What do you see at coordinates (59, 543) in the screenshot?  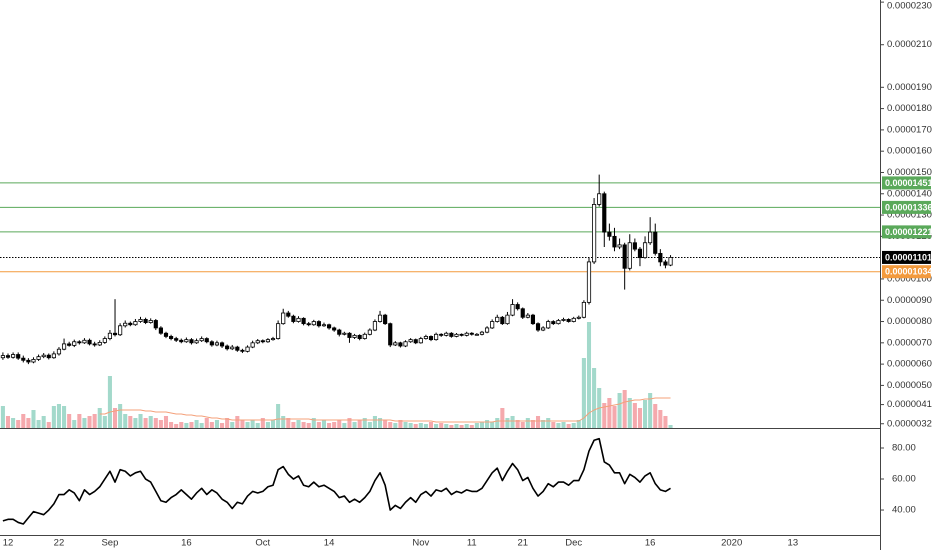 I see `x-tick-label: 22` at bounding box center [59, 543].